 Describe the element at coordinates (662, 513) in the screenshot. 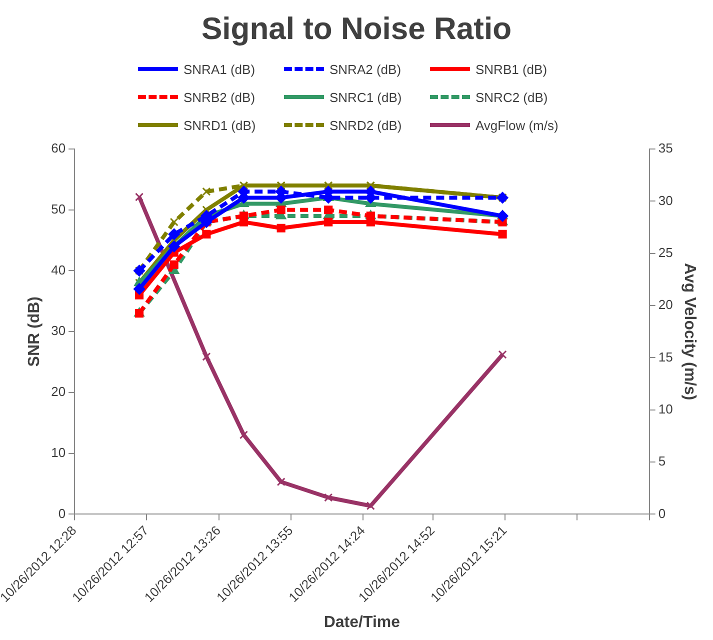

I see `y2-tick-label: 0` at that location.